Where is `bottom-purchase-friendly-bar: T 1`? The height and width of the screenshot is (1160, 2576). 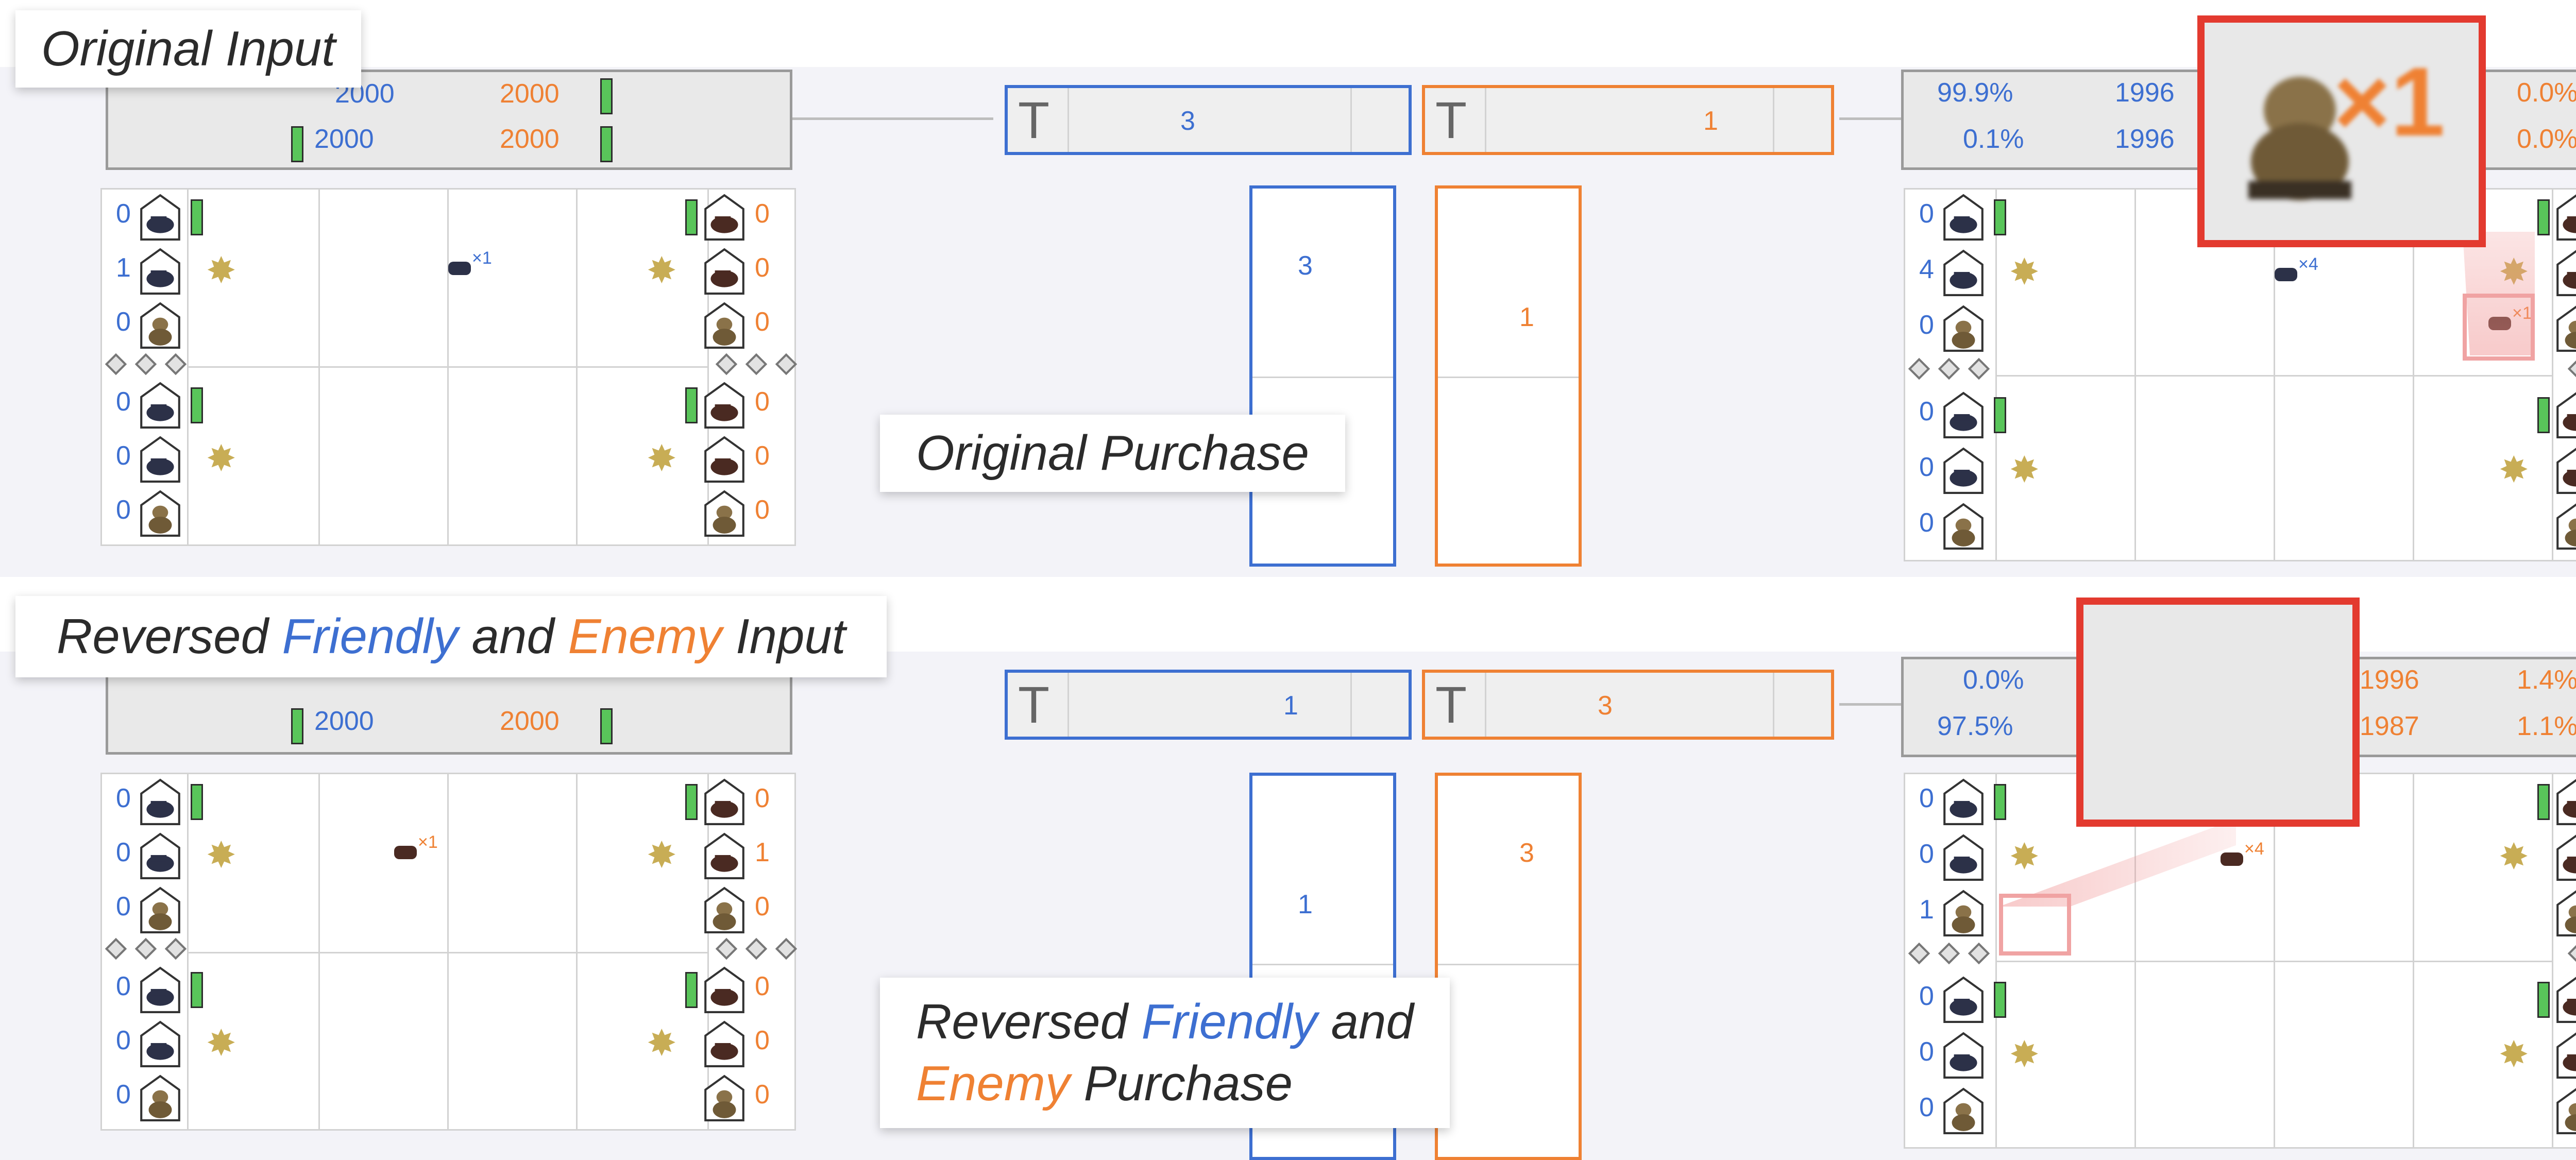
bottom-purchase-friendly-bar: T 1 is located at coordinates (1208, 705).